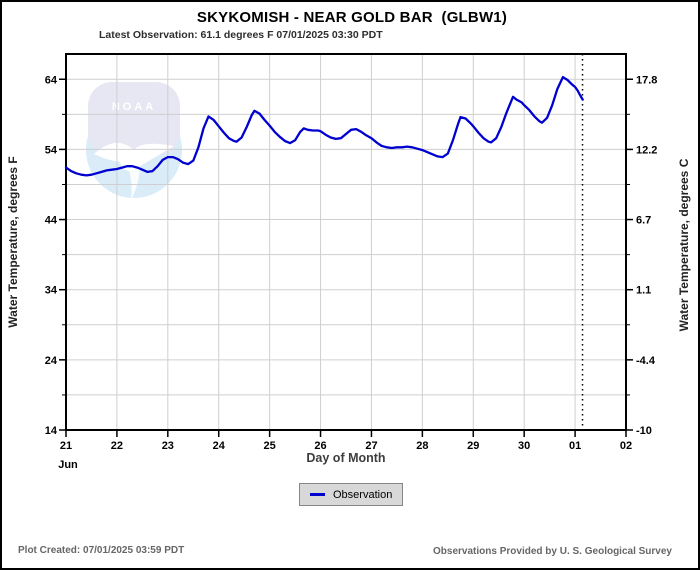 This screenshot has height=570, width=700. I want to click on x-axis-label: Day of Month, so click(346, 458).